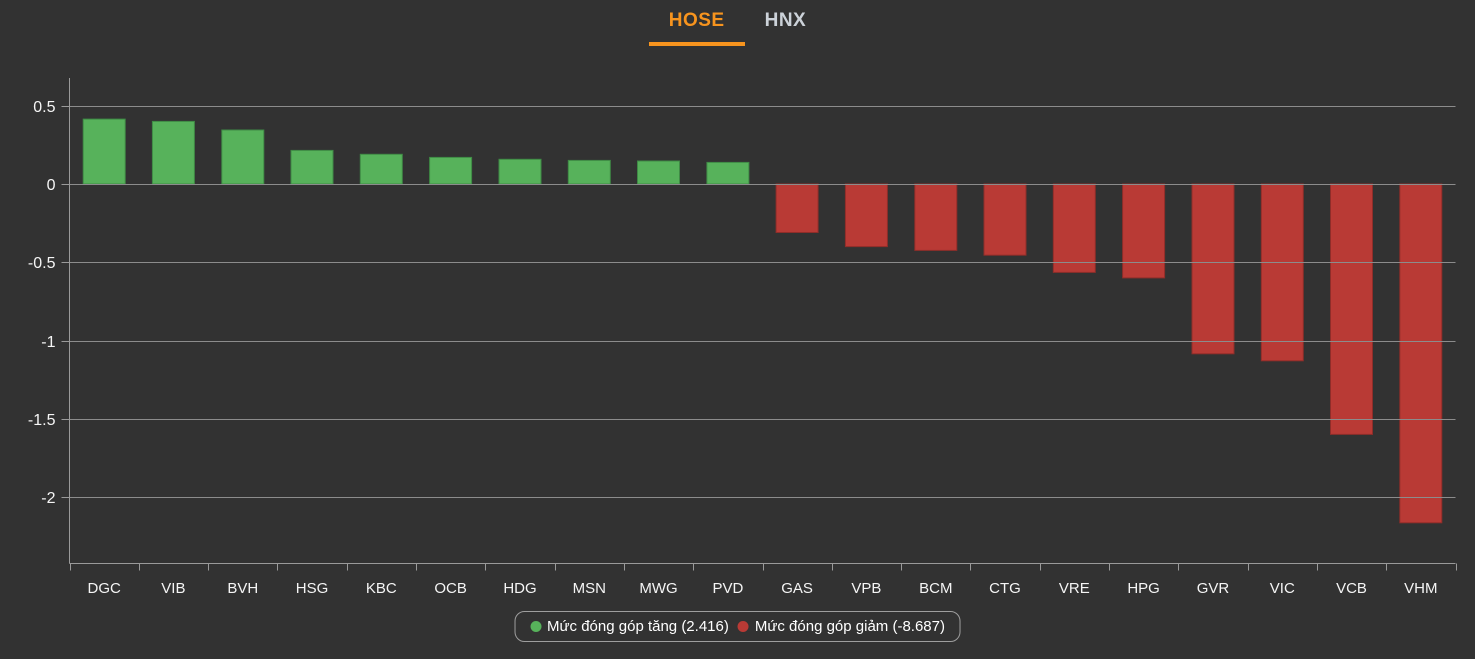  What do you see at coordinates (589, 588) in the screenshot?
I see `x-tick-label-MSN: MSN` at bounding box center [589, 588].